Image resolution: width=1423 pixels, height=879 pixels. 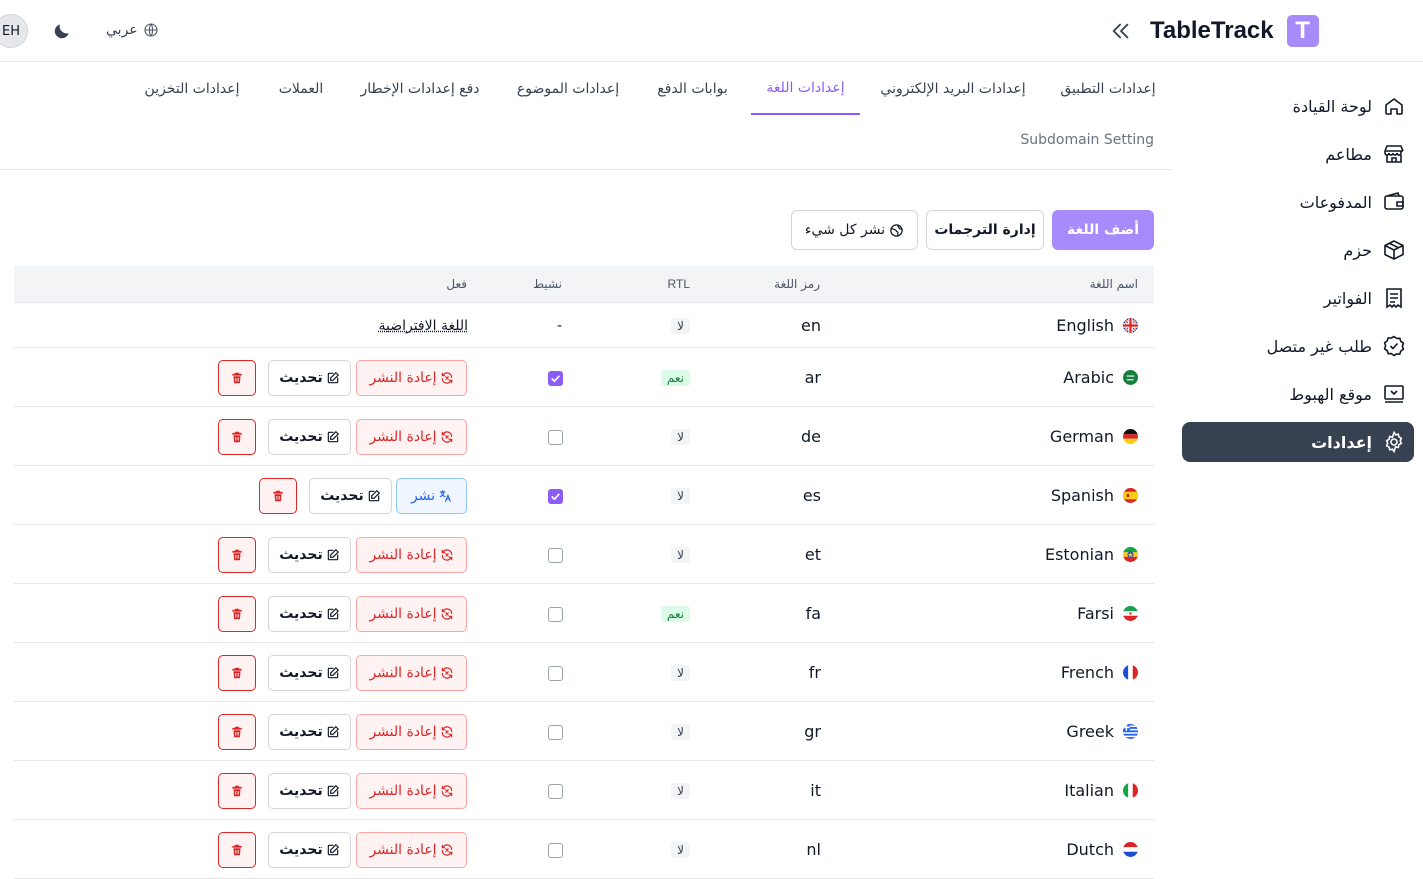 I want to click on sidebar-item-settings: إعدادات, so click(x=1298, y=442).